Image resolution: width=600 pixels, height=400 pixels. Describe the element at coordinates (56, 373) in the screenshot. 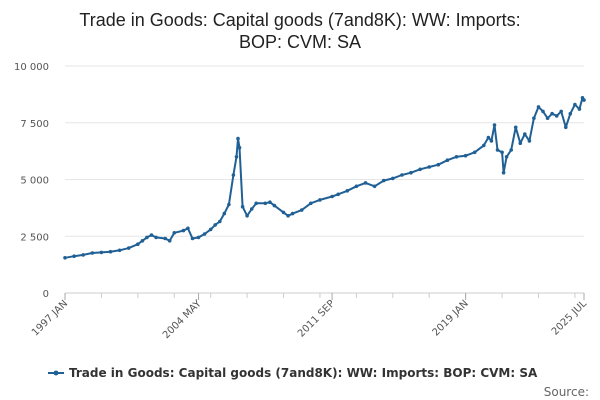

I see `legend-point-marker` at that location.